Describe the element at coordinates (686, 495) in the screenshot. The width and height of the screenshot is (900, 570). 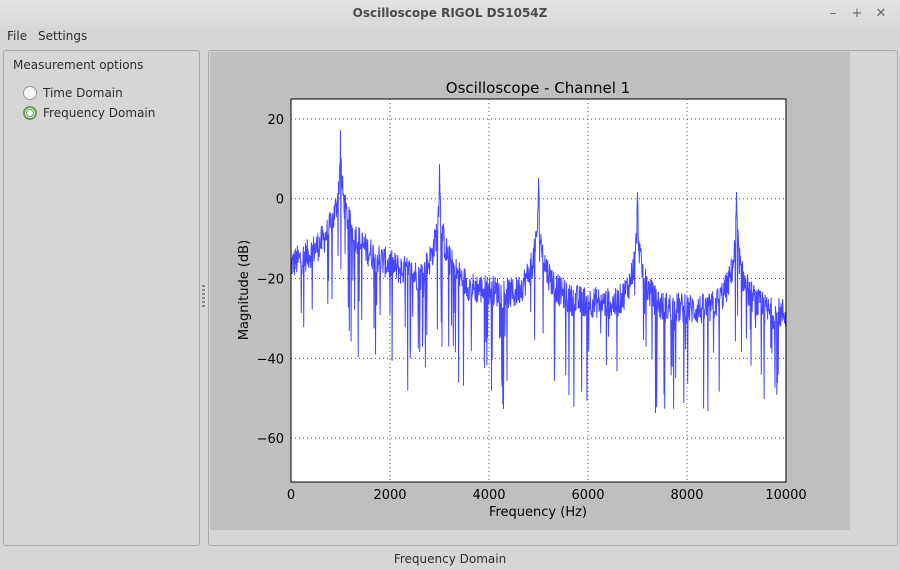
I see `x-tick-label: 8000` at that location.